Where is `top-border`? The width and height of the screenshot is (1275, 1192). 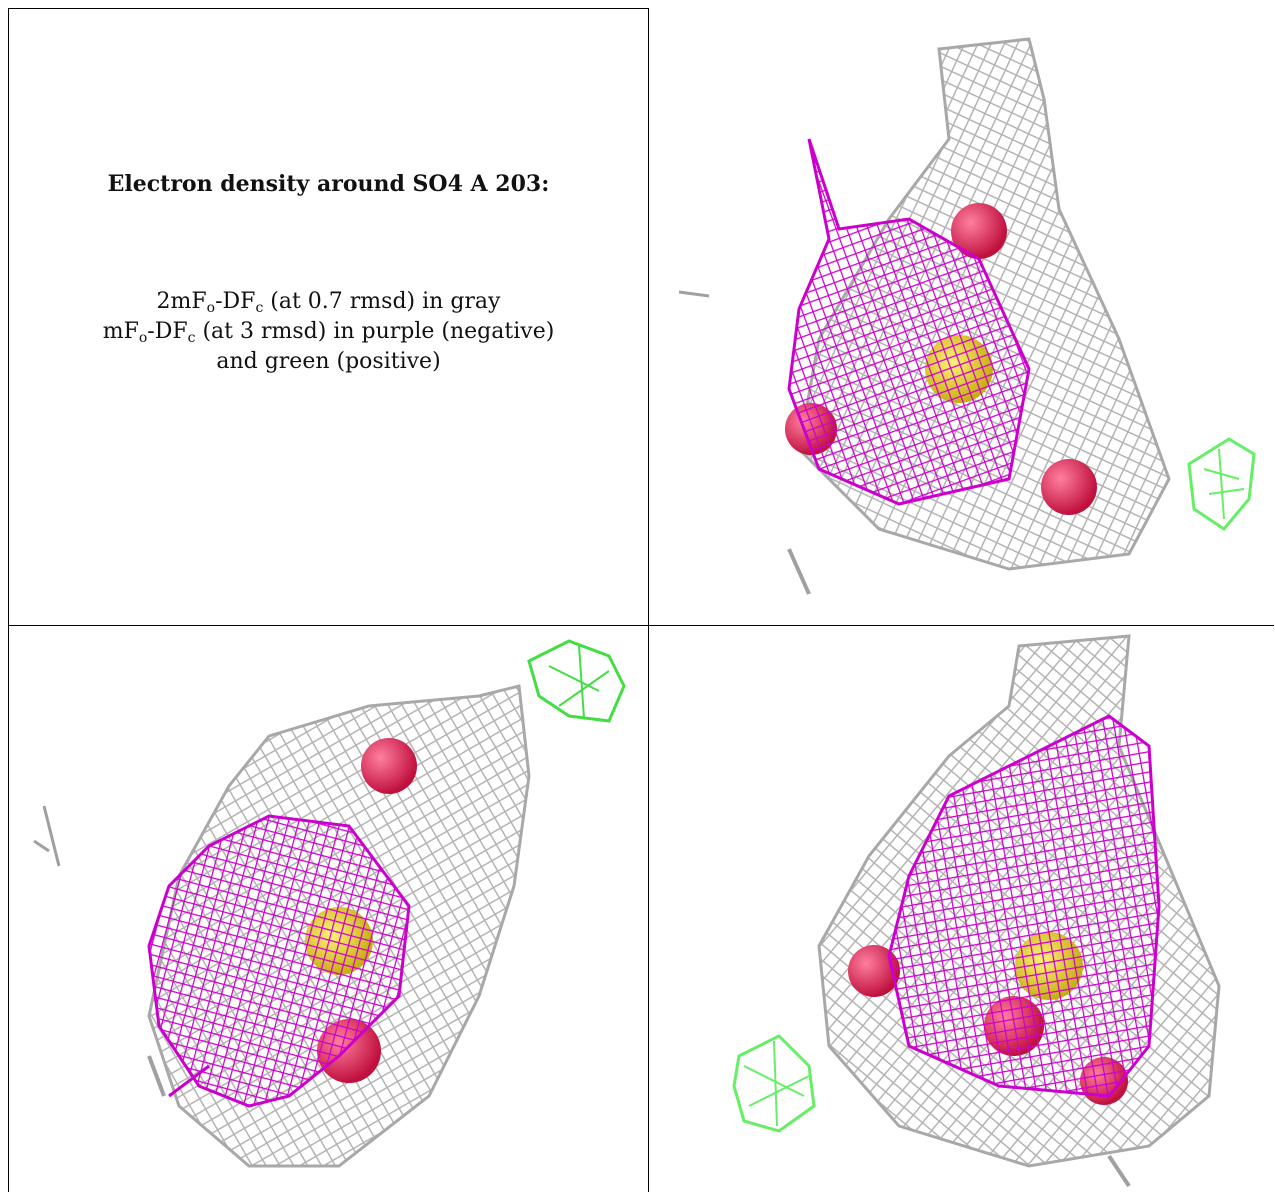
top-border is located at coordinates (328, 8).